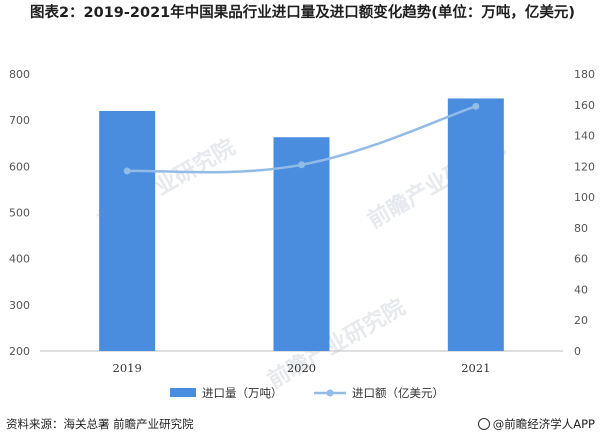 This screenshot has width=605, height=442. What do you see at coordinates (19, 351) in the screenshot?
I see `left-tick-200: 200` at bounding box center [19, 351].